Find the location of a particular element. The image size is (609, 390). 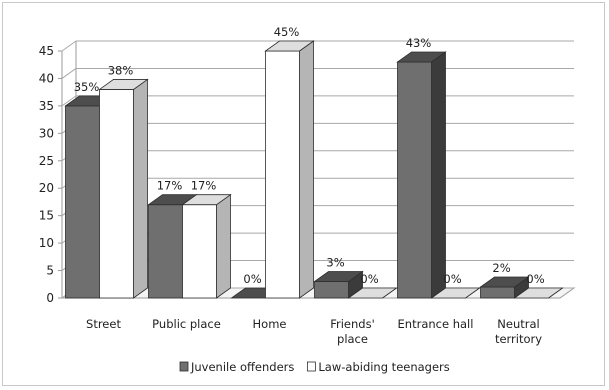

y-tick-label: 5 is located at coordinates (50, 271).